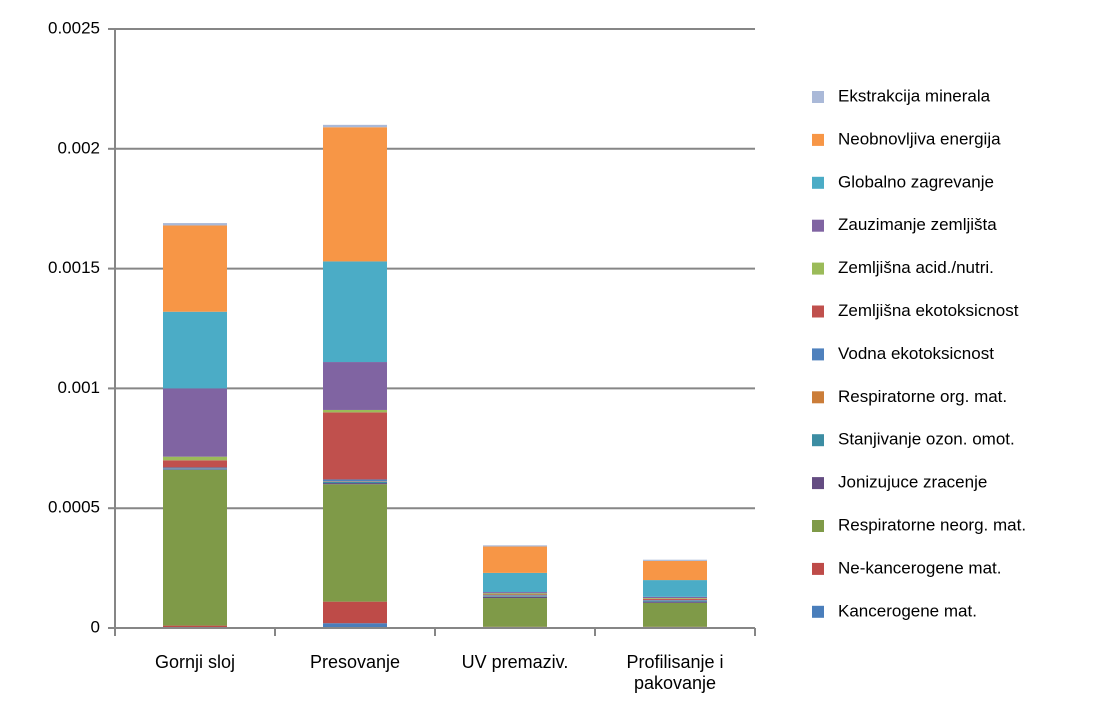 Image resolution: width=1105 pixels, height=707 pixels. I want to click on y-tick-label: 0.0025, so click(74, 27).